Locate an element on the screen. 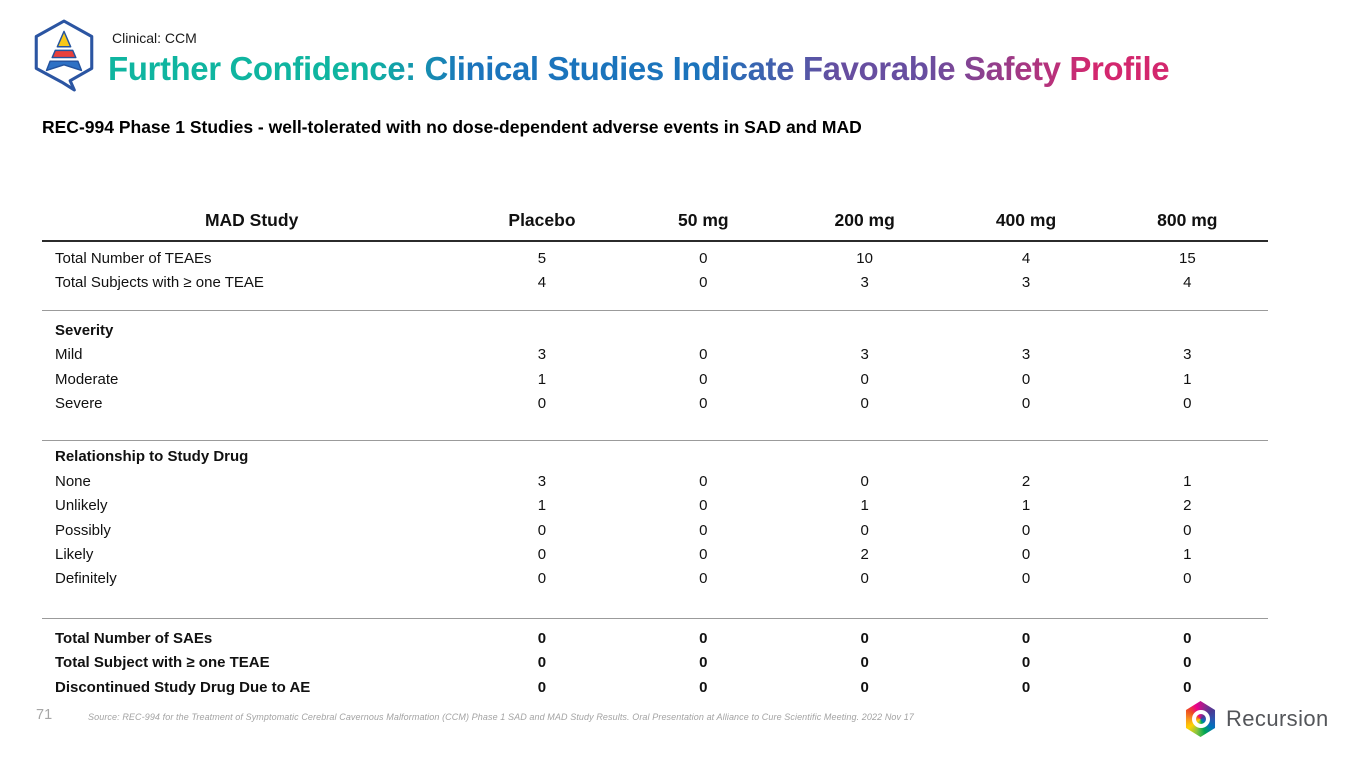  table-header-row: MAD Study Placebo 50 mg 200 mg 400 mg 800 mg is located at coordinates (655, 220).